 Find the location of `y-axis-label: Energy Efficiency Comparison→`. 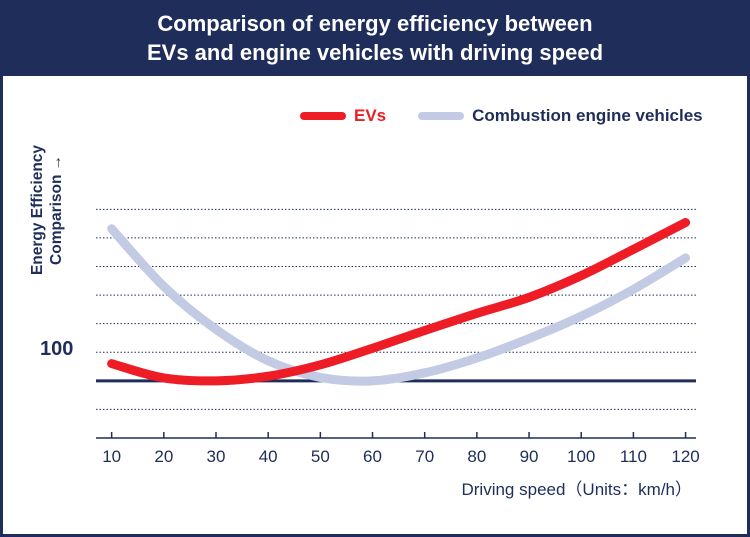

y-axis-label: Energy Efficiency Comparison→ is located at coordinates (47, 210).